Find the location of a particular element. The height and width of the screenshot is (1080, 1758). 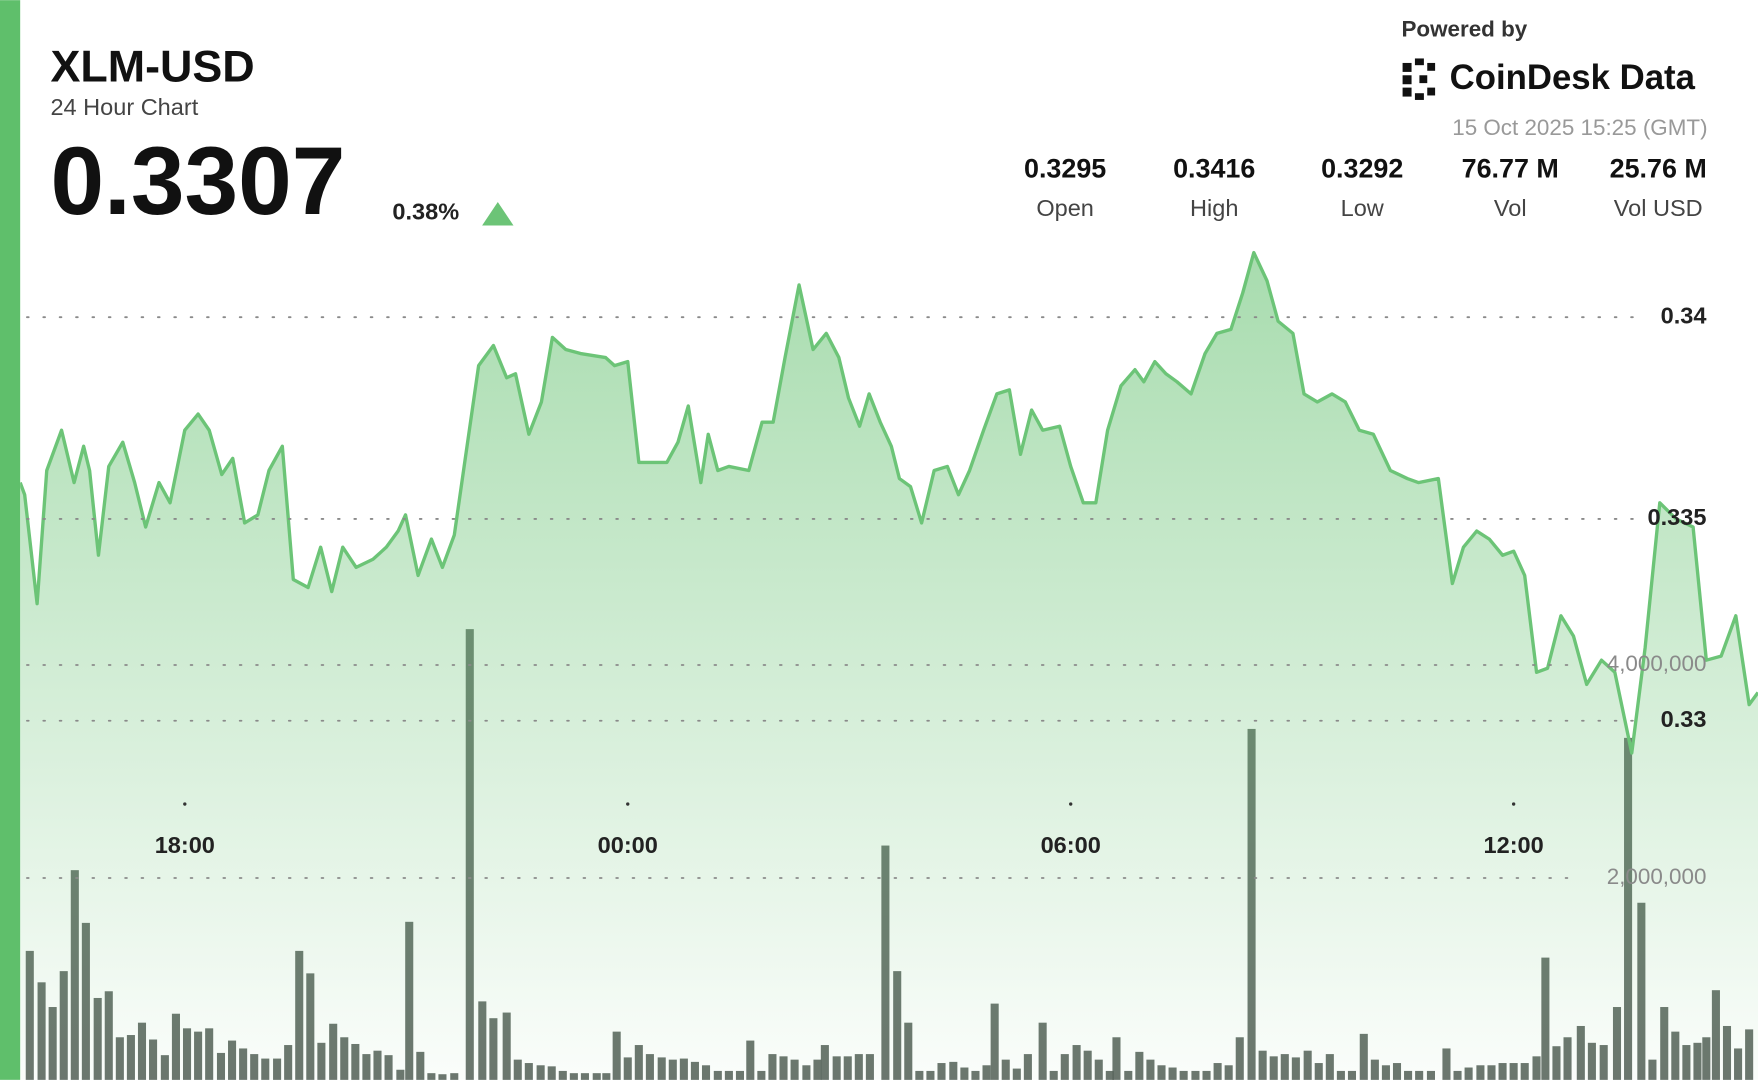

stat-label: Open is located at coordinates (1065, 208).